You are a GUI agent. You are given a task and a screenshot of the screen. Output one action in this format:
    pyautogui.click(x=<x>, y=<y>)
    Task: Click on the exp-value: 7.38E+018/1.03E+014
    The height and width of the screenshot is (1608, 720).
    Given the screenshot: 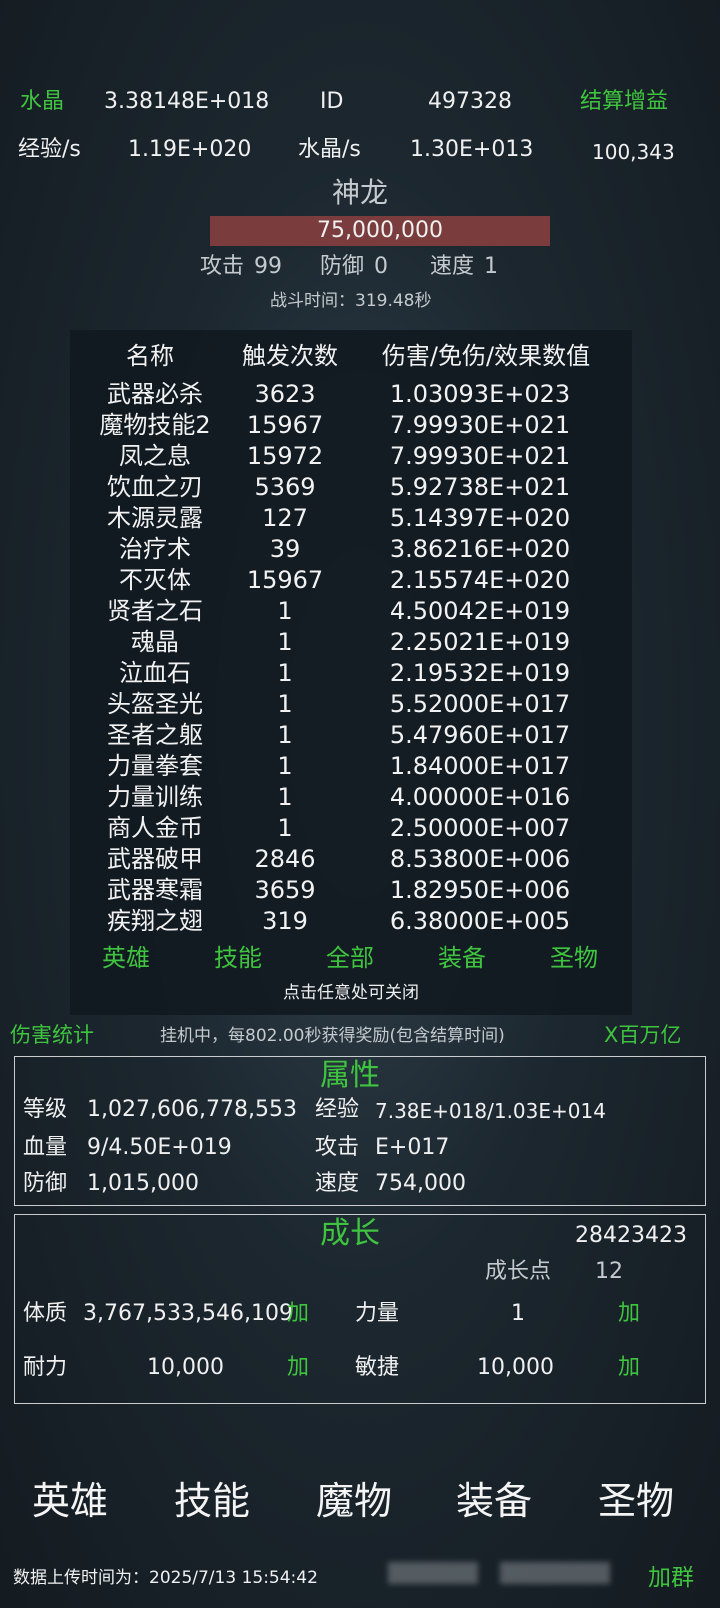 What is the action you would take?
    pyautogui.click(x=490, y=1111)
    